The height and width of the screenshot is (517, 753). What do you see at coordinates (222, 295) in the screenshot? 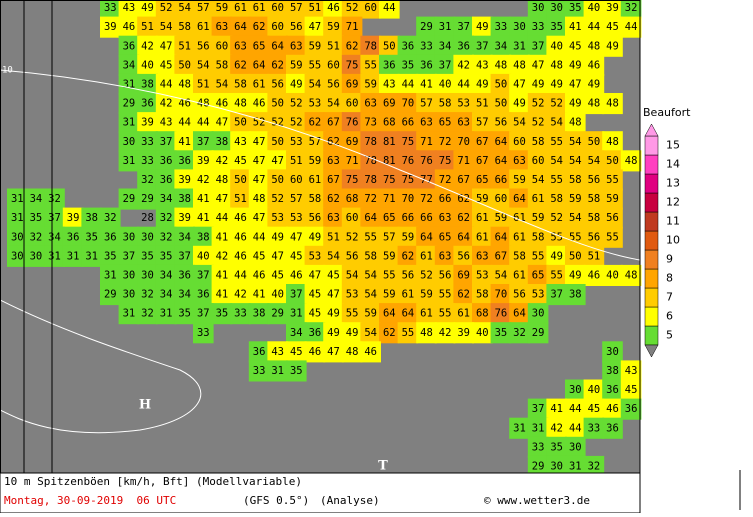
I see `gust-value: 41` at bounding box center [222, 295].